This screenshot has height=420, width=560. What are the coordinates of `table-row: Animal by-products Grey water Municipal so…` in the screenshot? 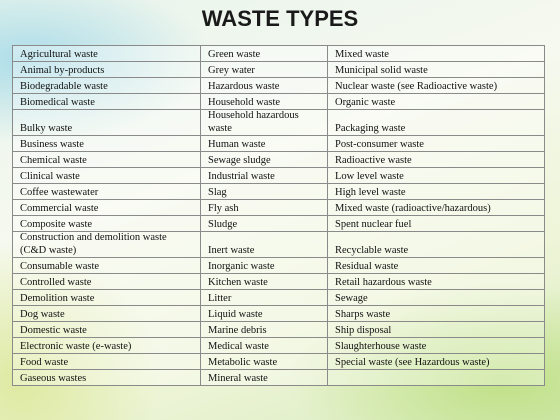 It's located at (278, 69).